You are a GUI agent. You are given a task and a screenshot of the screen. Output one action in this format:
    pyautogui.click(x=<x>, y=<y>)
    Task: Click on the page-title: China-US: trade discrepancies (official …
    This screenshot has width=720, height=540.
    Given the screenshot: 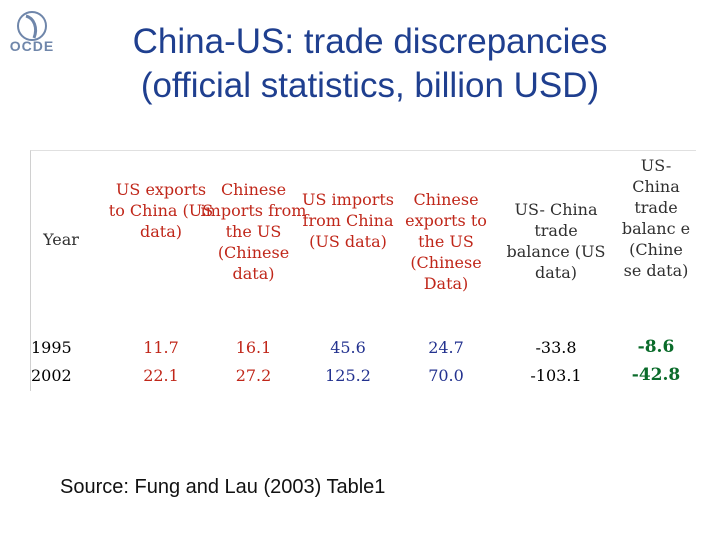 What is the action you would take?
    pyautogui.click(x=370, y=64)
    